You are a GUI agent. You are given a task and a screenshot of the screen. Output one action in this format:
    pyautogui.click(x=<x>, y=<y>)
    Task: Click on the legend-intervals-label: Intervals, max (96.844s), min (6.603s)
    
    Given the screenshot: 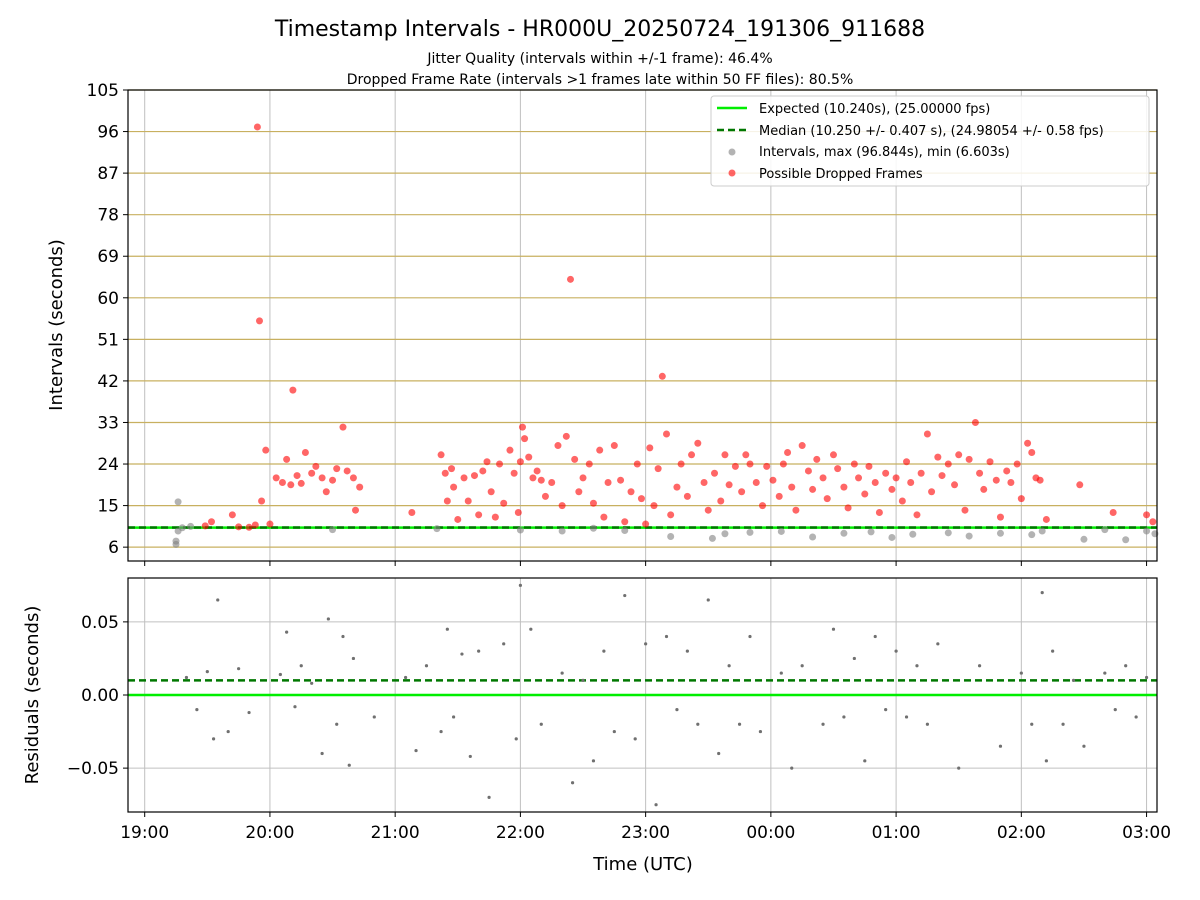 What is the action you would take?
    pyautogui.click(x=884, y=152)
    